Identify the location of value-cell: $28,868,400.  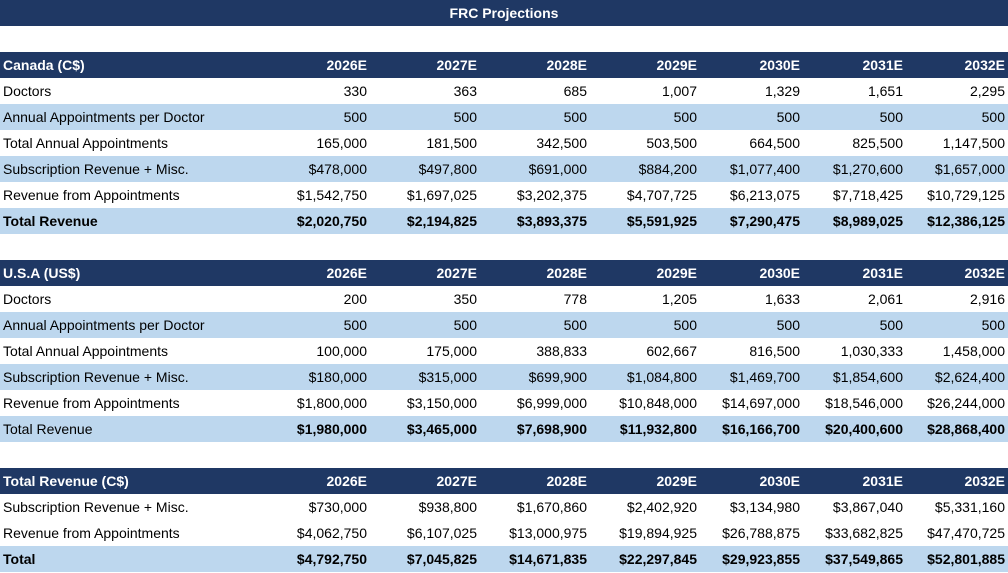
(957, 429).